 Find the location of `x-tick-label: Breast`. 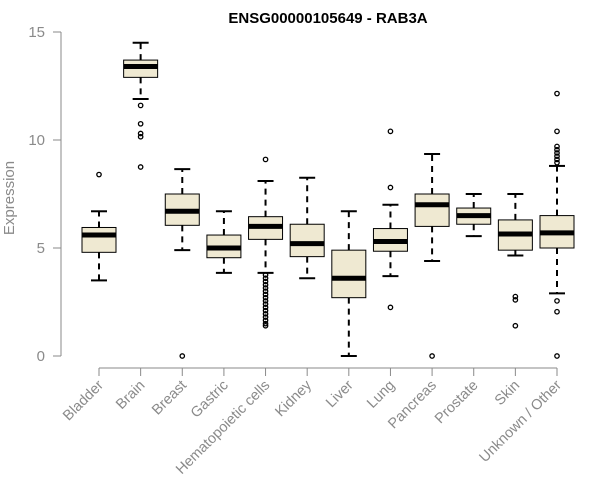

x-tick-label: Breast is located at coordinates (169, 398).